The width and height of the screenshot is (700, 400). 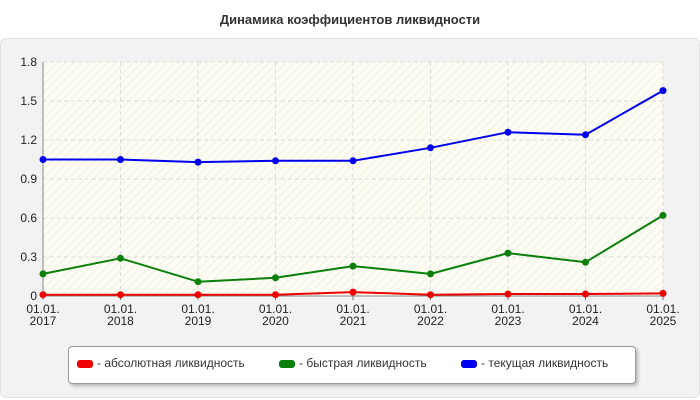 I want to click on legend-item-quick: - быстрая ликвидность, so click(x=353, y=363).